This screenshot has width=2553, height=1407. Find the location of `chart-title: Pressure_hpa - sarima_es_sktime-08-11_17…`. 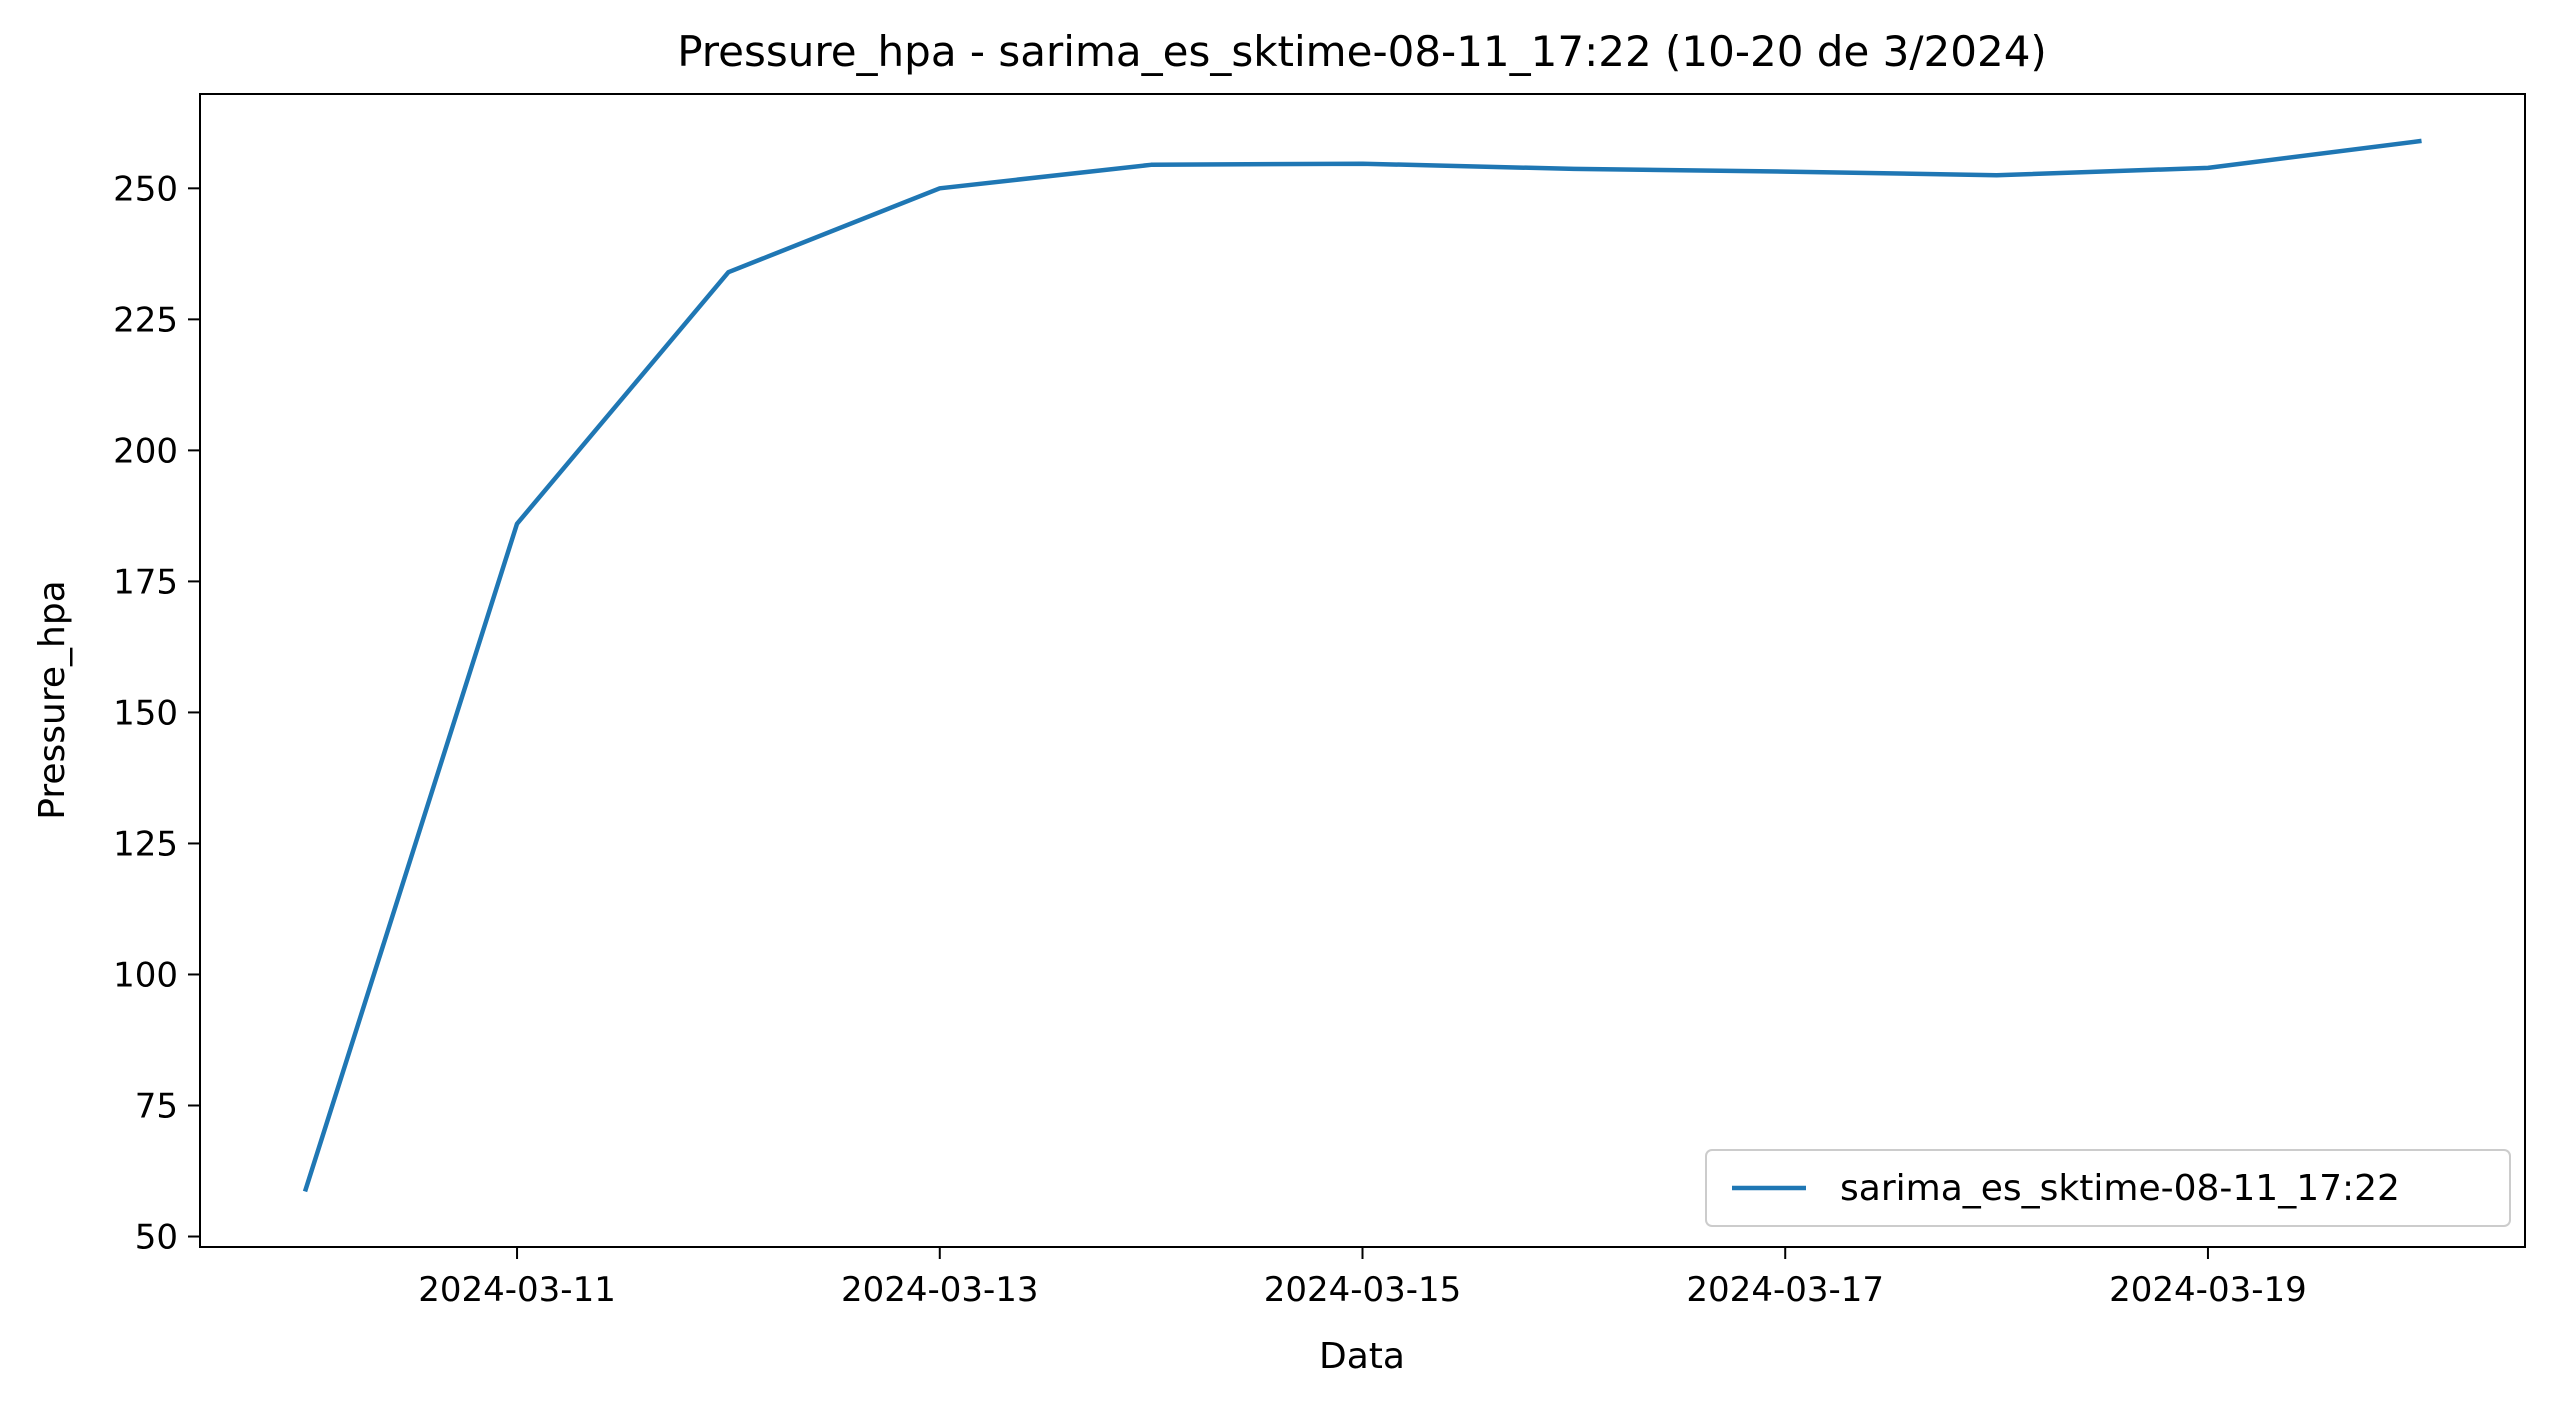

chart-title: Pressure_hpa - sarima_es_sktime-08-11_17… is located at coordinates (1362, 51).